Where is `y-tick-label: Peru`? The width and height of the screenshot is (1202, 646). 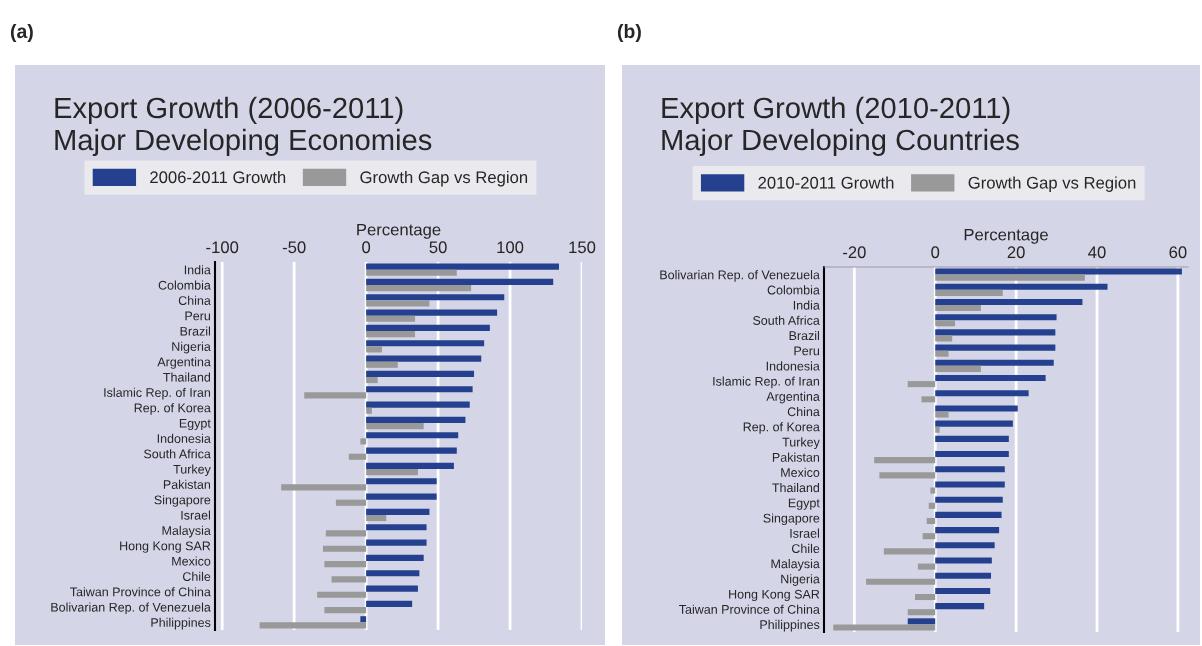 y-tick-label: Peru is located at coordinates (806, 351).